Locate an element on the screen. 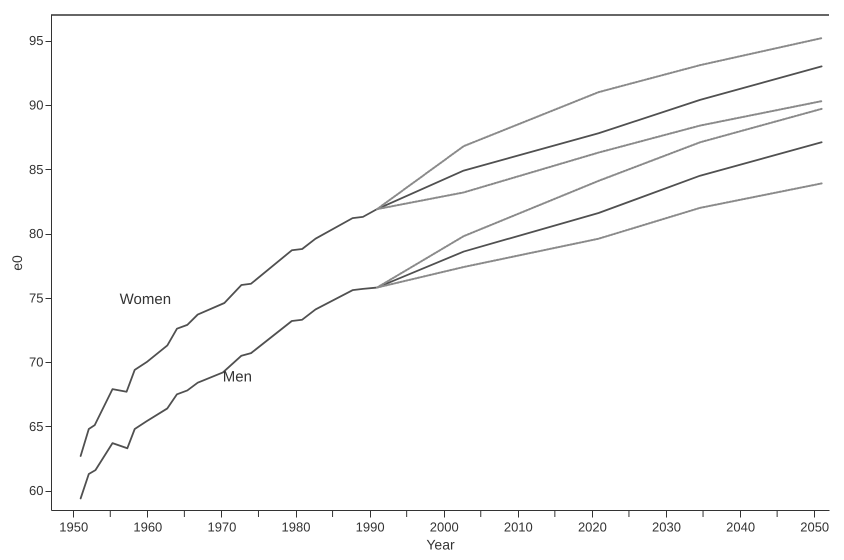 Image resolution: width=844 pixels, height=560 pixels. x-tick-label: 2020 is located at coordinates (592, 527).